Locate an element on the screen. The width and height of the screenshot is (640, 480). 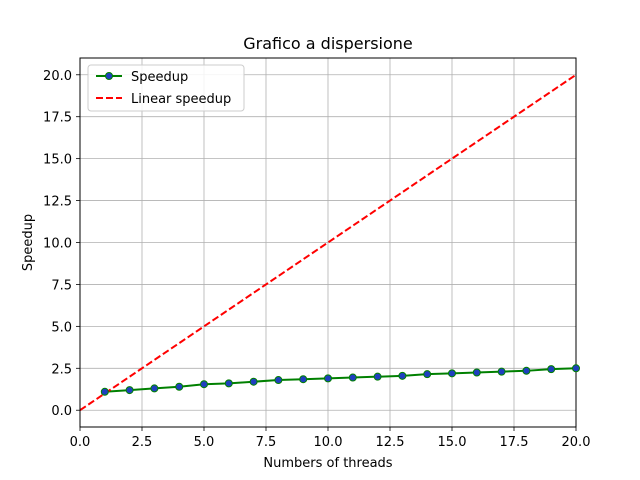
y-tick-label: 20.0 is located at coordinates (57, 76).